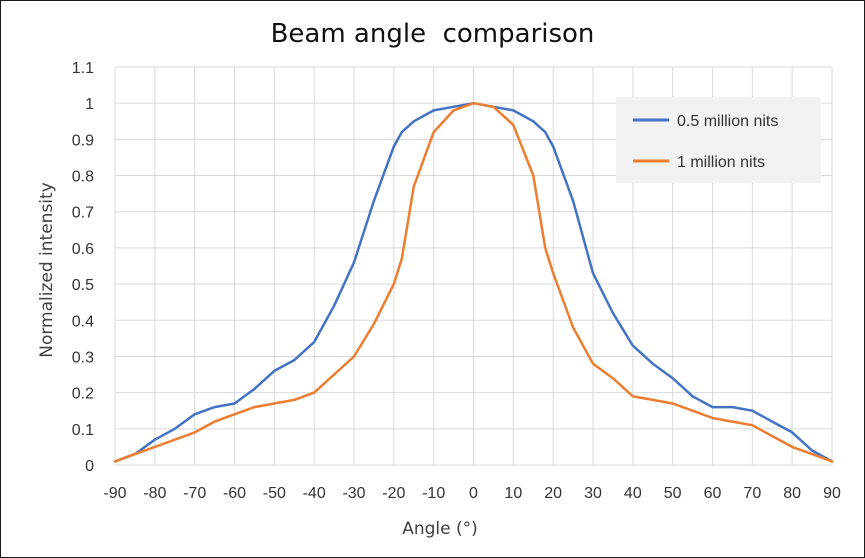 Image resolution: width=865 pixels, height=558 pixels. Describe the element at coordinates (83, 140) in the screenshot. I see `y-tick-label: 0.9` at that location.